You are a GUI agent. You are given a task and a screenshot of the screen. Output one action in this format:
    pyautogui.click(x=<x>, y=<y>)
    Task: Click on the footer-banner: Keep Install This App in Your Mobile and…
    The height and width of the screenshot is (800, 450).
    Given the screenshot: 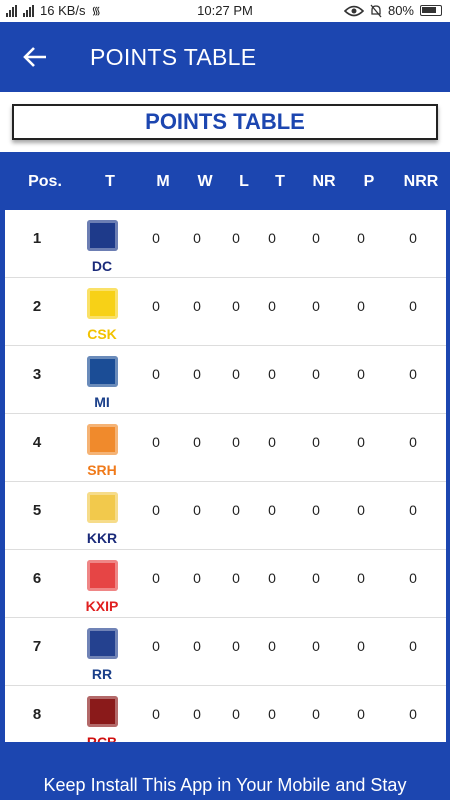 What is the action you would take?
    pyautogui.click(x=225, y=778)
    